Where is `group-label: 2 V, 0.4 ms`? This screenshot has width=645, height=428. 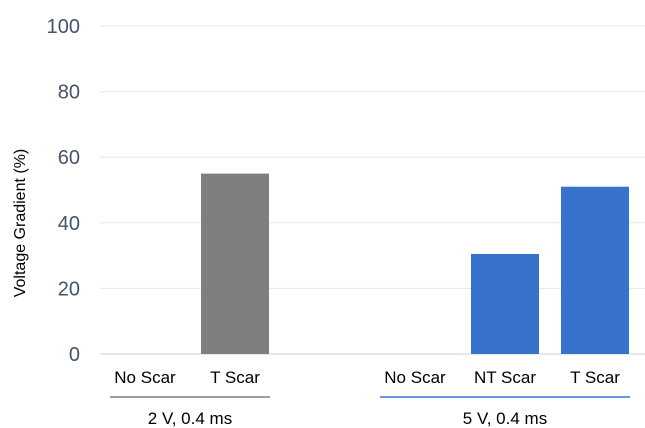
group-label: 2 V, 0.4 ms is located at coordinates (190, 418).